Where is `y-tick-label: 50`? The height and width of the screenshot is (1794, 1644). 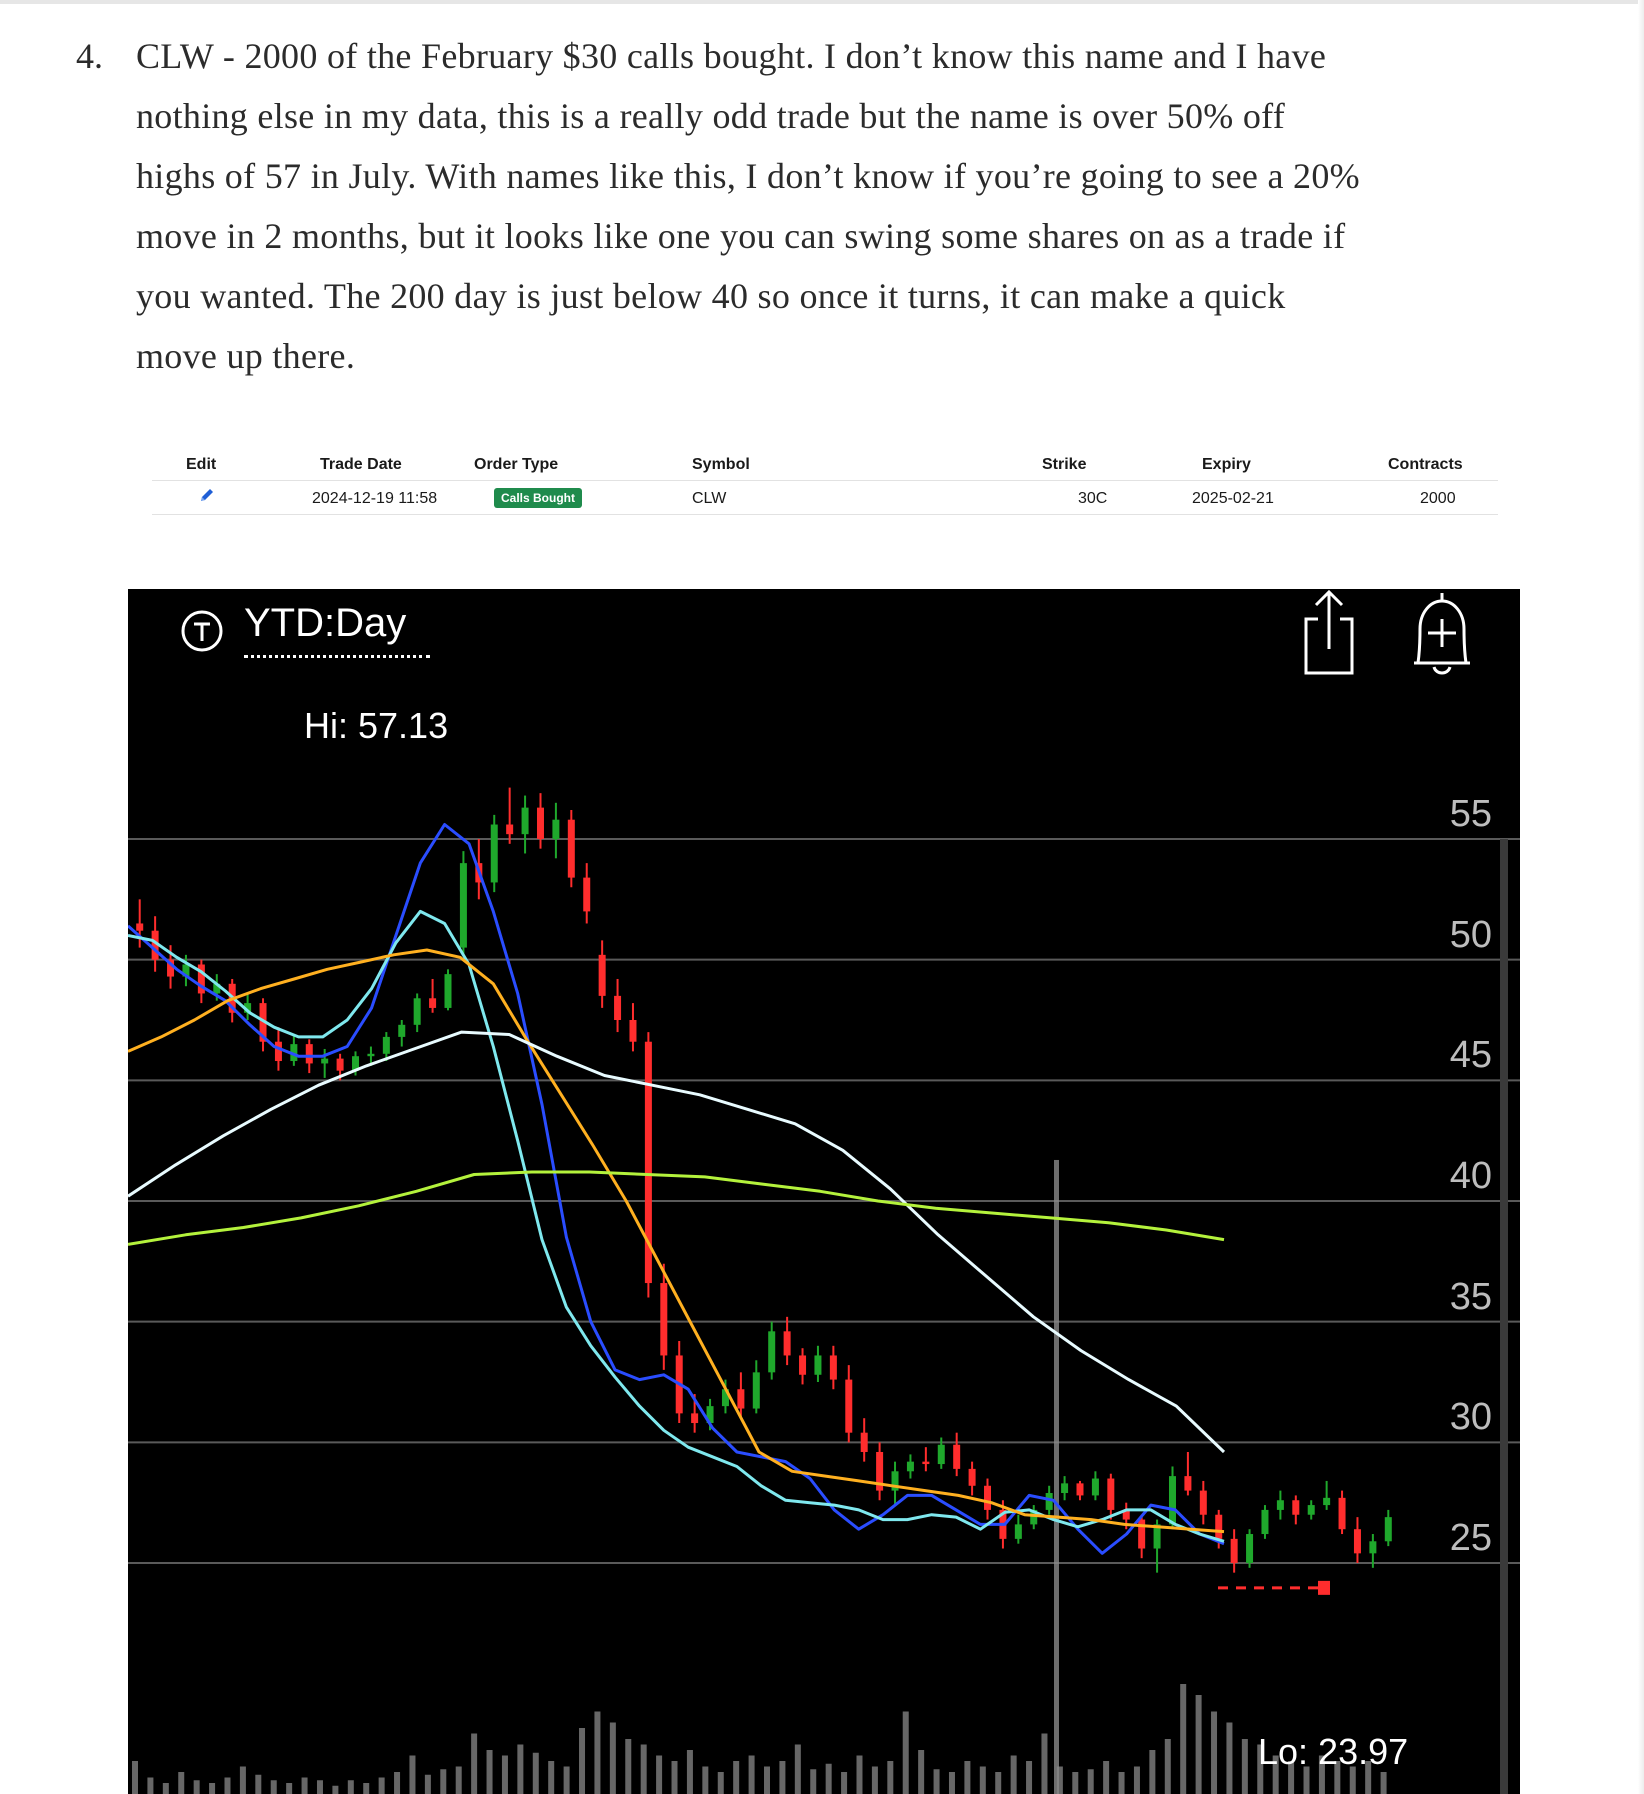
y-tick-label: 50 is located at coordinates (1470, 934).